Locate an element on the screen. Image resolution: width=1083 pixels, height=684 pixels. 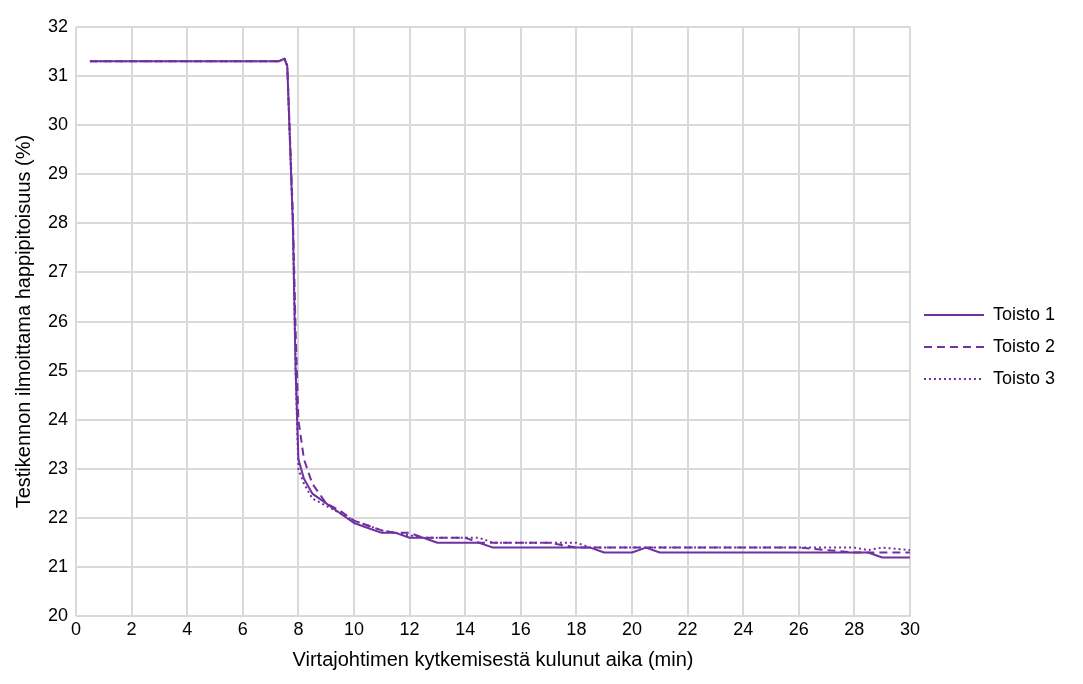
y-tick-label: 28 is located at coordinates (58, 222).